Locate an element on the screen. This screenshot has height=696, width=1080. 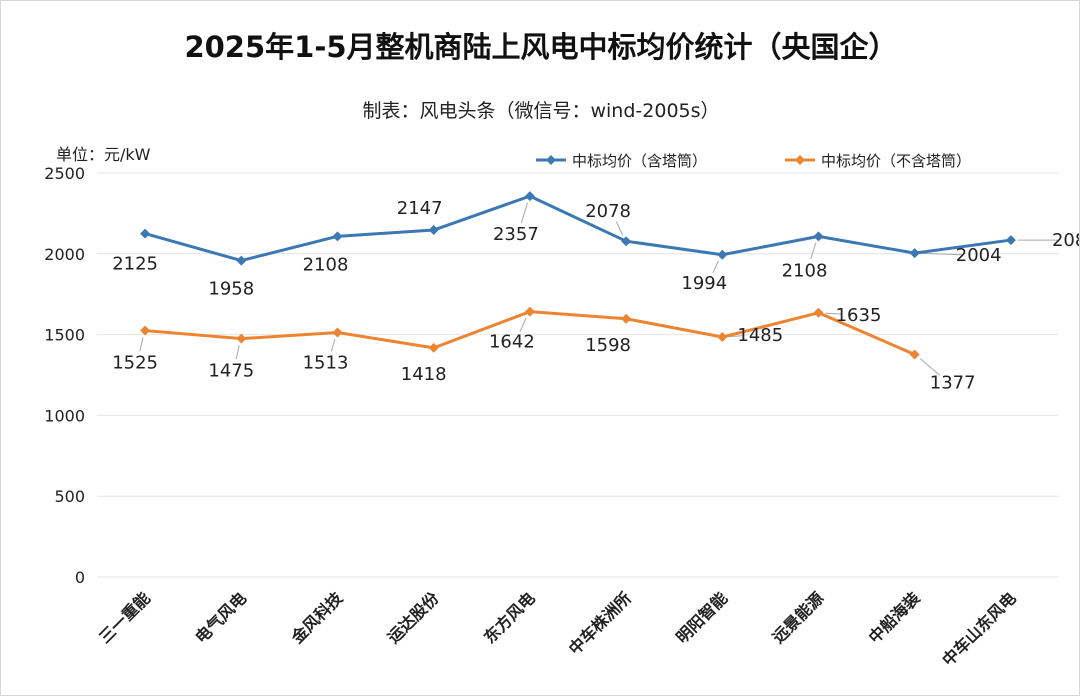
chart-subtitle: 制表：风电头条（微信号：wind-2005s） is located at coordinates (540, 111).